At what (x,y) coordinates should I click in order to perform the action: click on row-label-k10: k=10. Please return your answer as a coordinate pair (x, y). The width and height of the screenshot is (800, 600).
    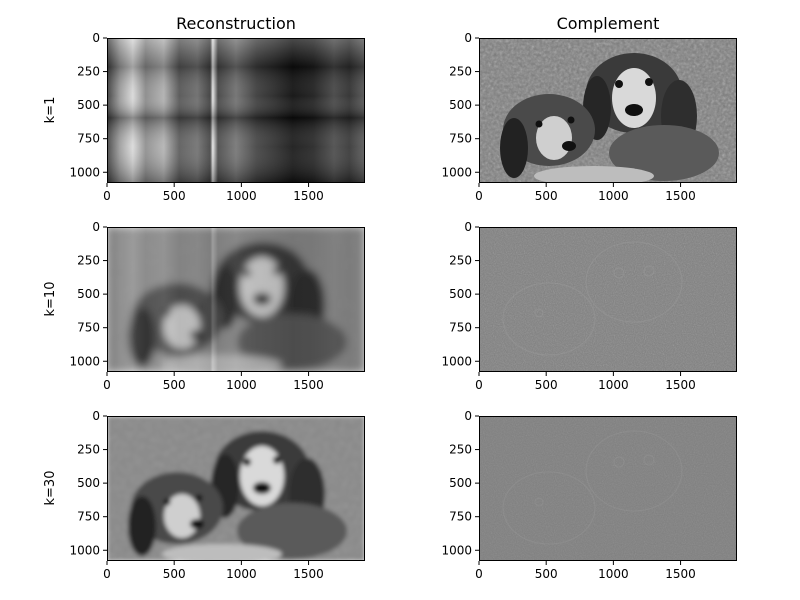
    Looking at the image, I should click on (50, 299).